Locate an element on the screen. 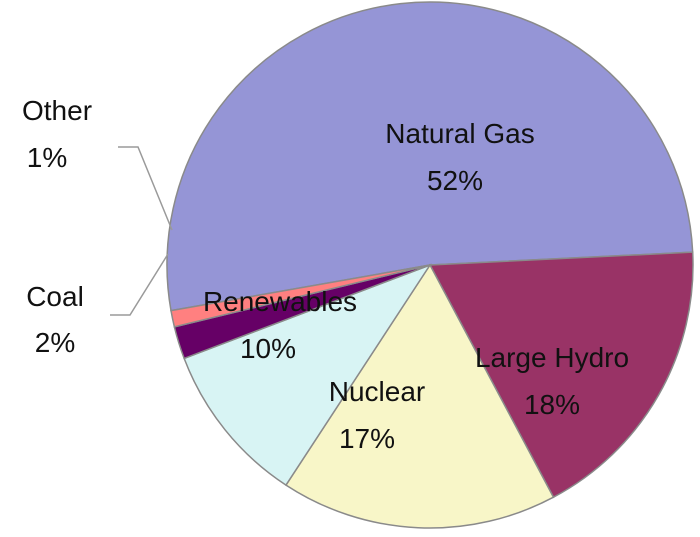 The height and width of the screenshot is (537, 700). leader-lines is located at coordinates (141, 231).